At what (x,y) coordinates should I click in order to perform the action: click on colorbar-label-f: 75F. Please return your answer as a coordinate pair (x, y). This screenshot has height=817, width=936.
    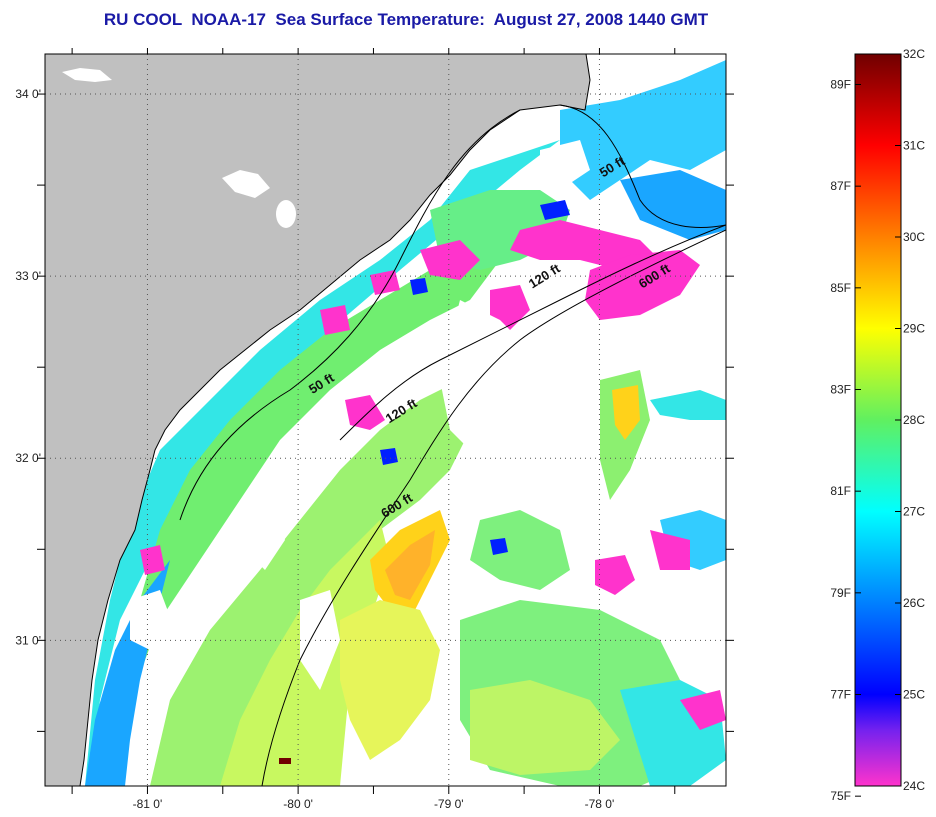
    Looking at the image, I should click on (840, 796).